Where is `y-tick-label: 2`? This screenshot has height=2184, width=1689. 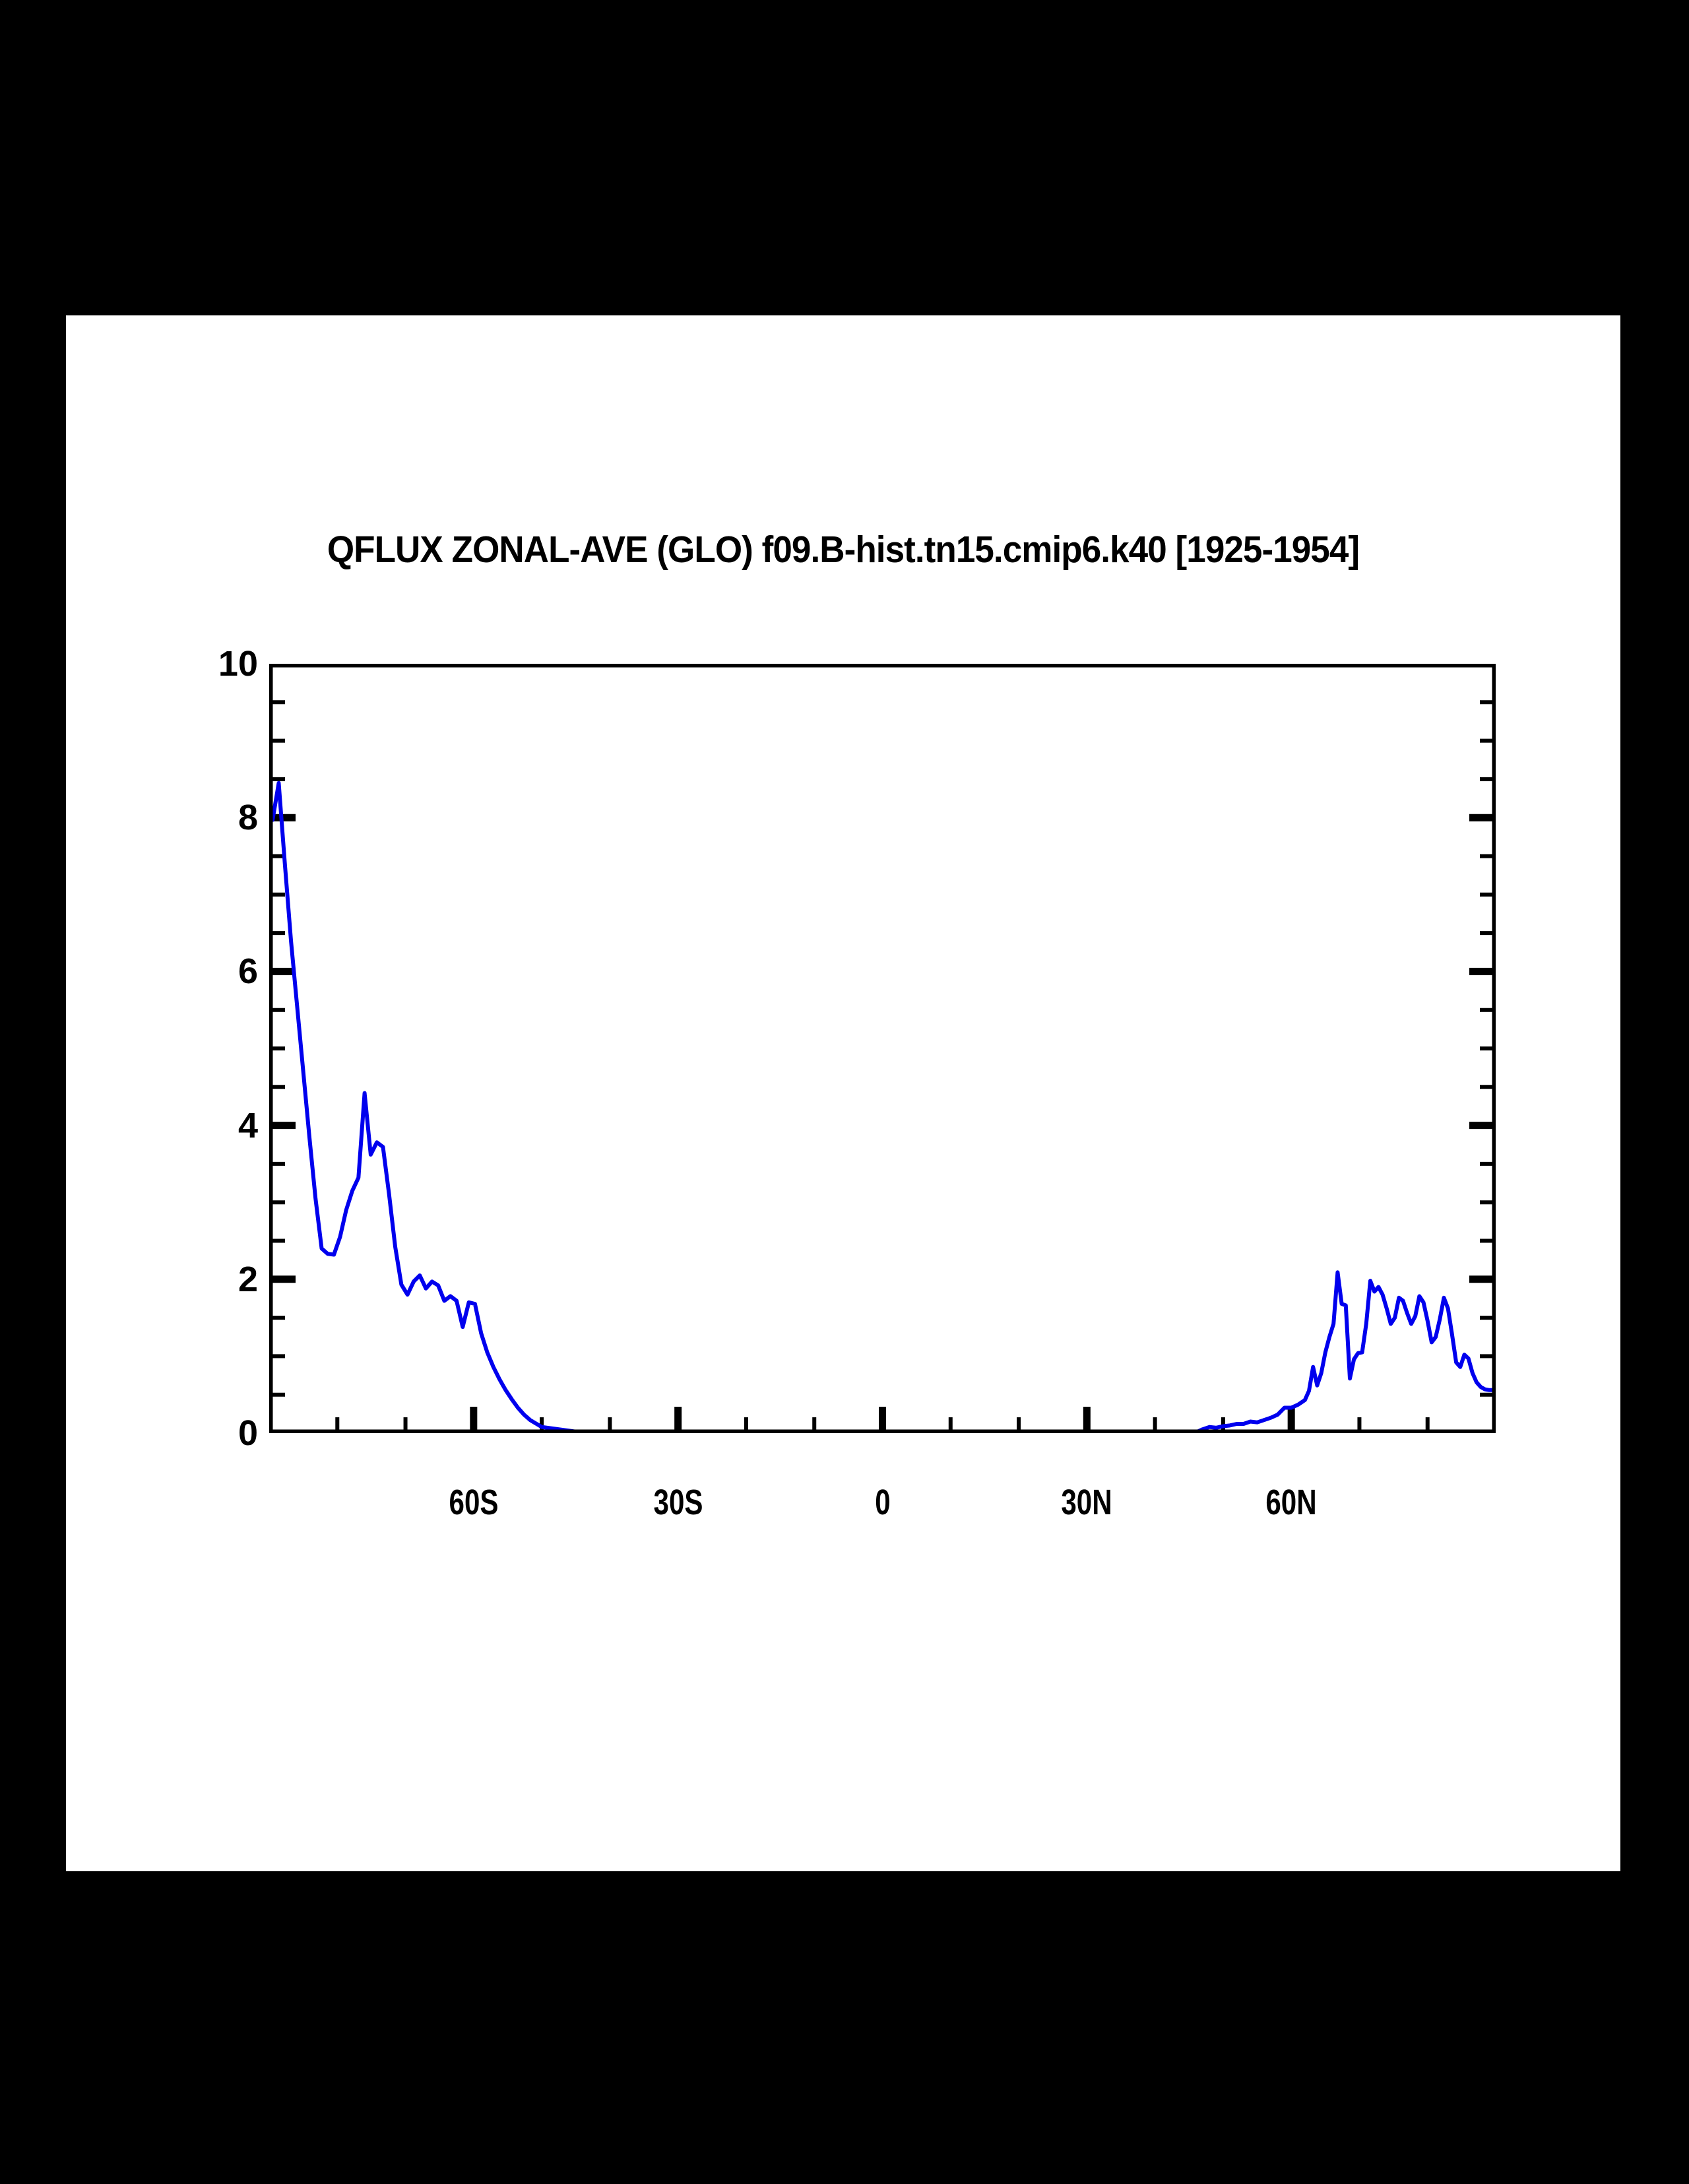 y-tick-label: 2 is located at coordinates (248, 1279).